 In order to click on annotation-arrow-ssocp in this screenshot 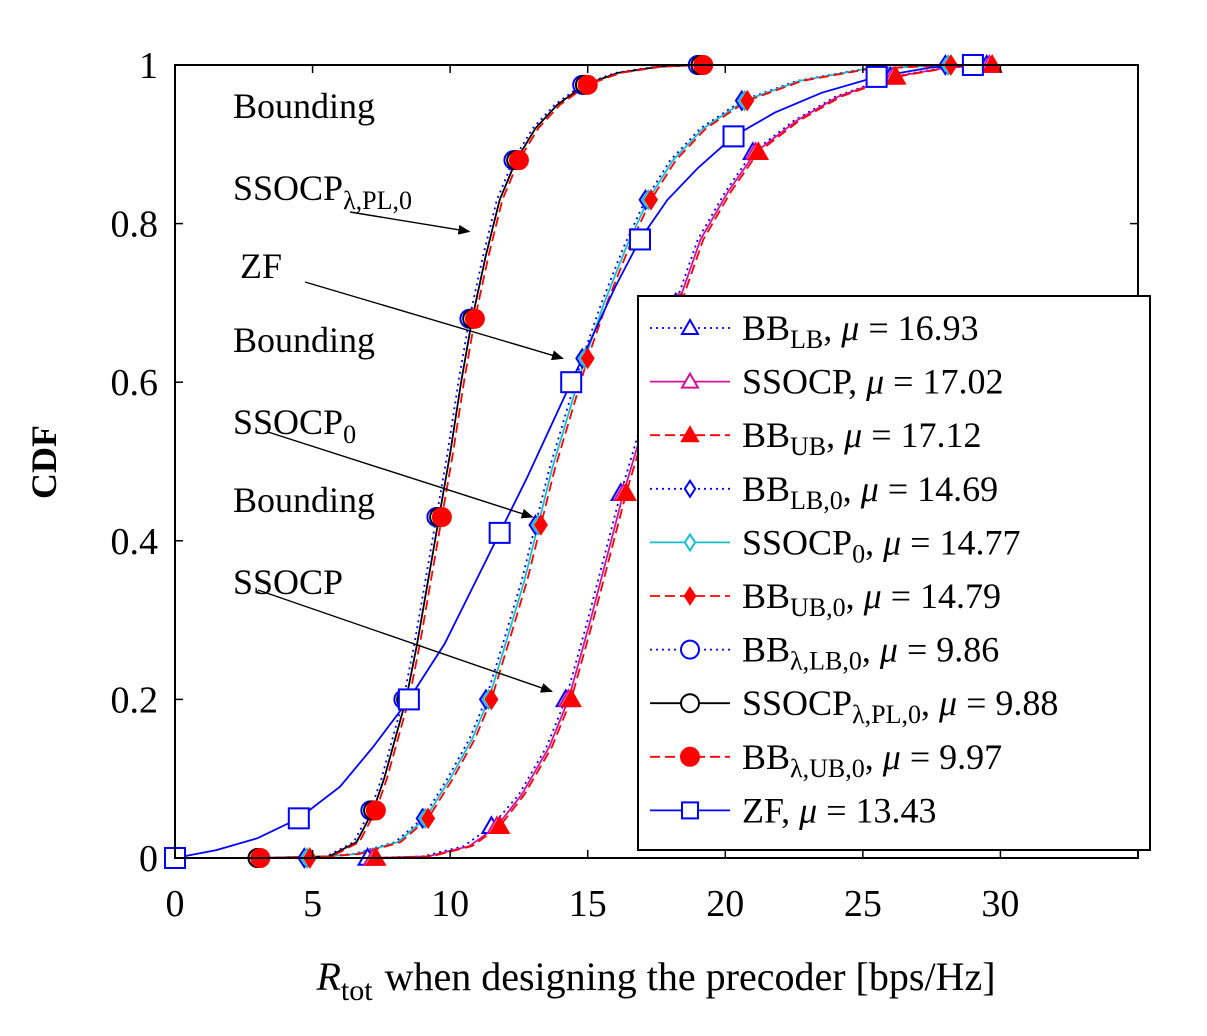, I will do `click(405, 641)`.